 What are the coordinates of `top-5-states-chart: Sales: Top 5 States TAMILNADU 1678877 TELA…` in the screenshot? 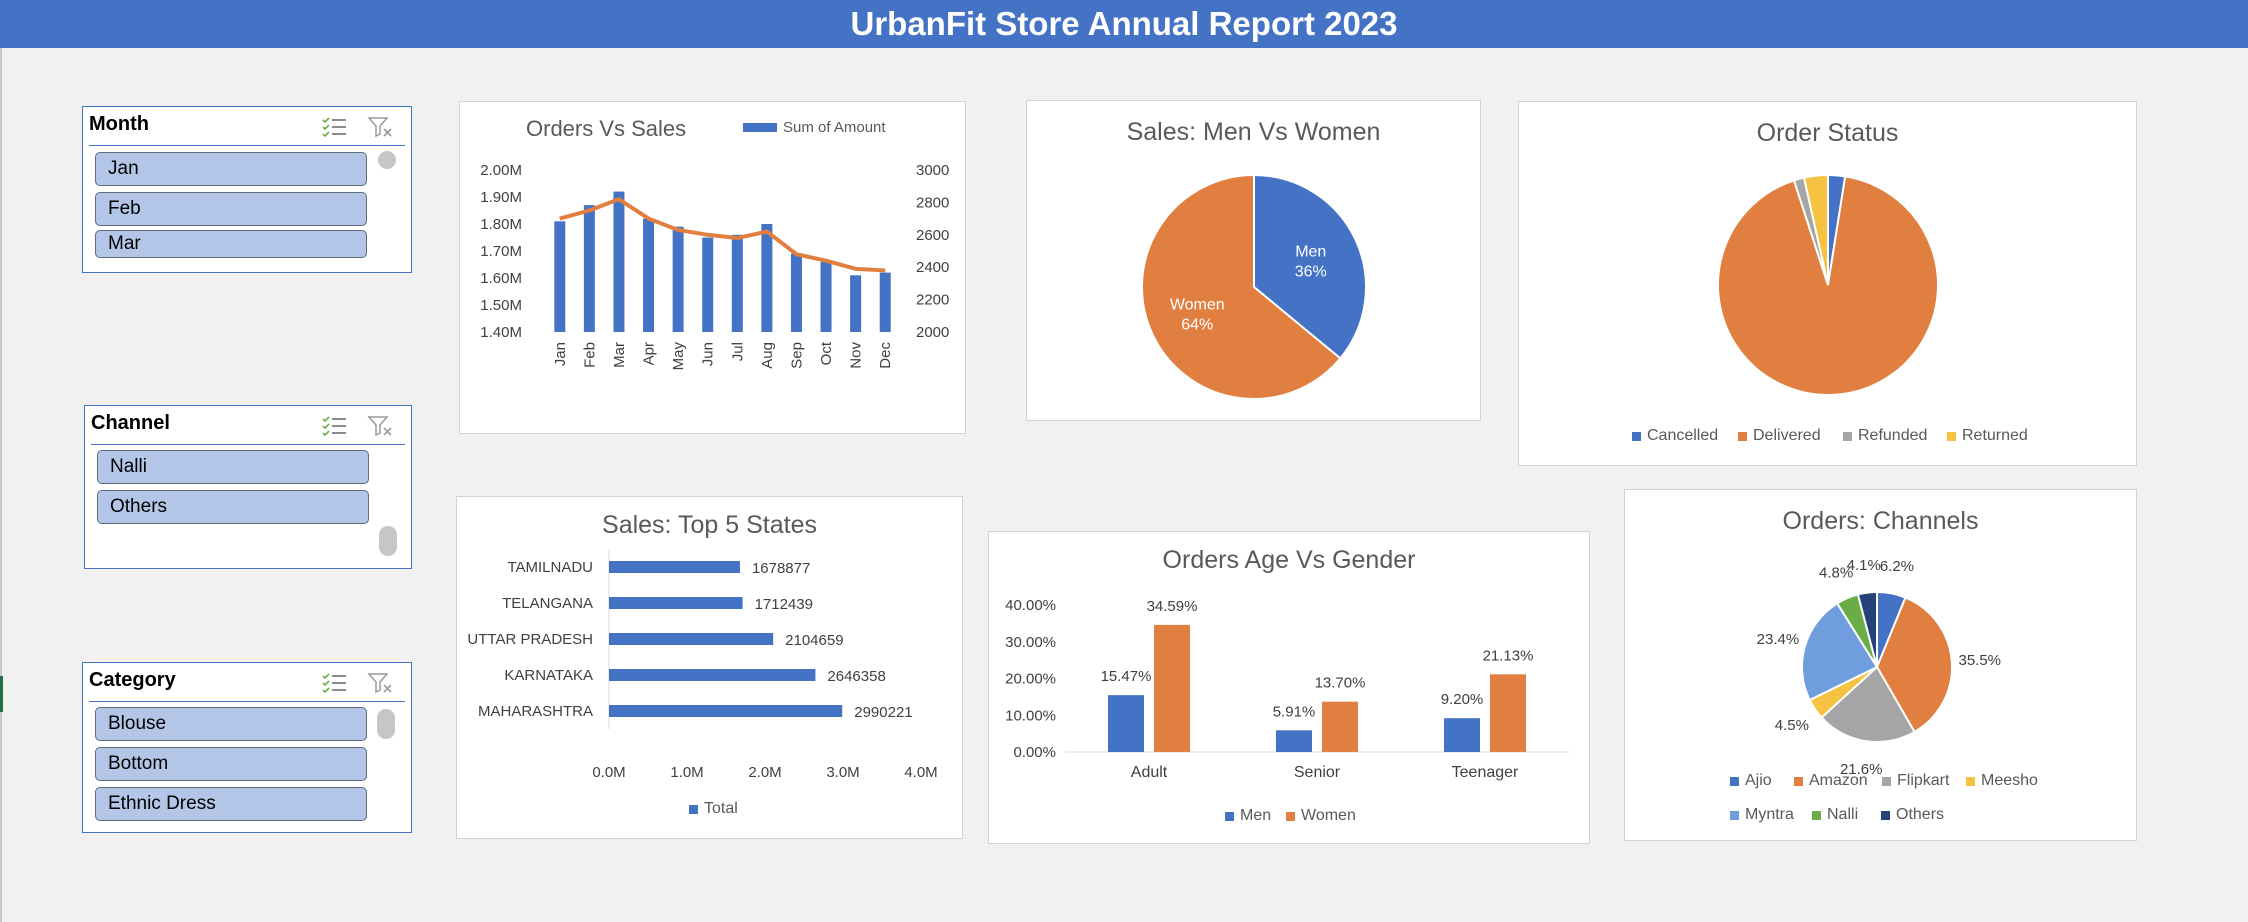 It's located at (709, 667).